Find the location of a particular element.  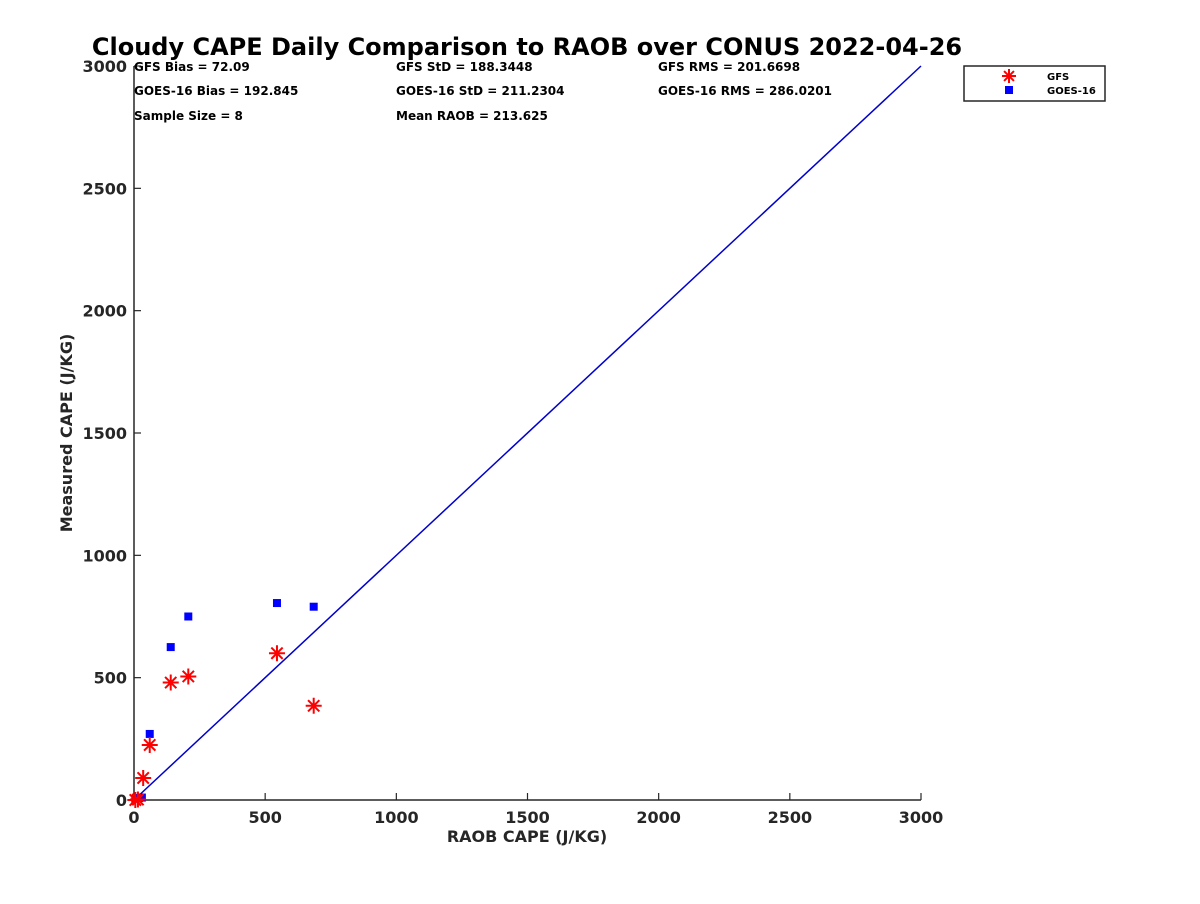

x-axis-label: RAOB CAPE (J/KG) is located at coordinates (527, 836).